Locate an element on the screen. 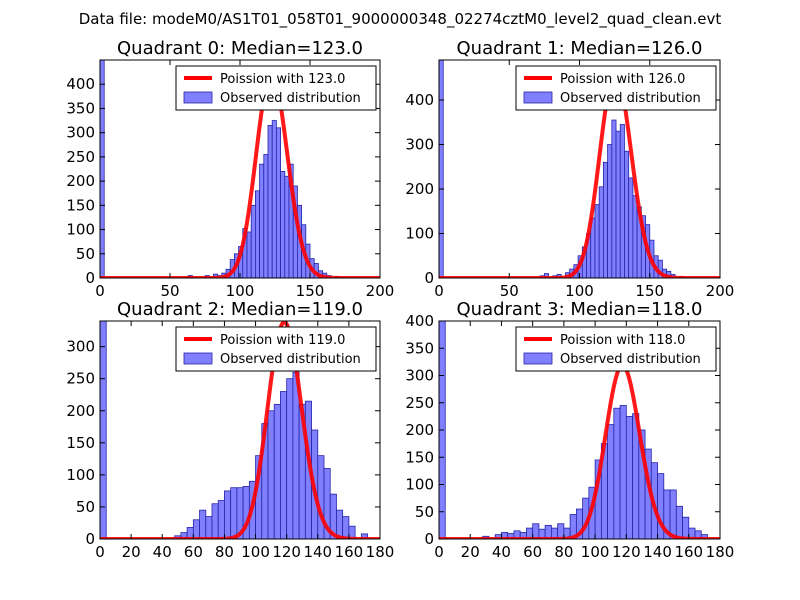  quadrant-1-legend: Poission with 126.0 Observed distribution is located at coordinates (616, 88).